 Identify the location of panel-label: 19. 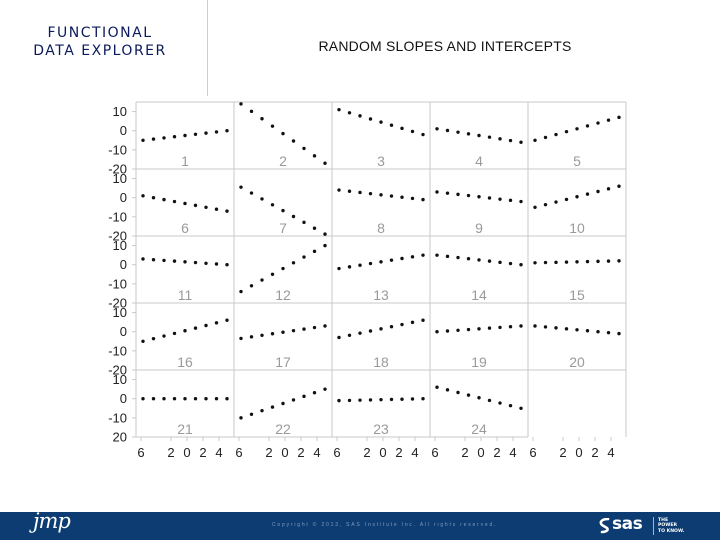
(479, 362).